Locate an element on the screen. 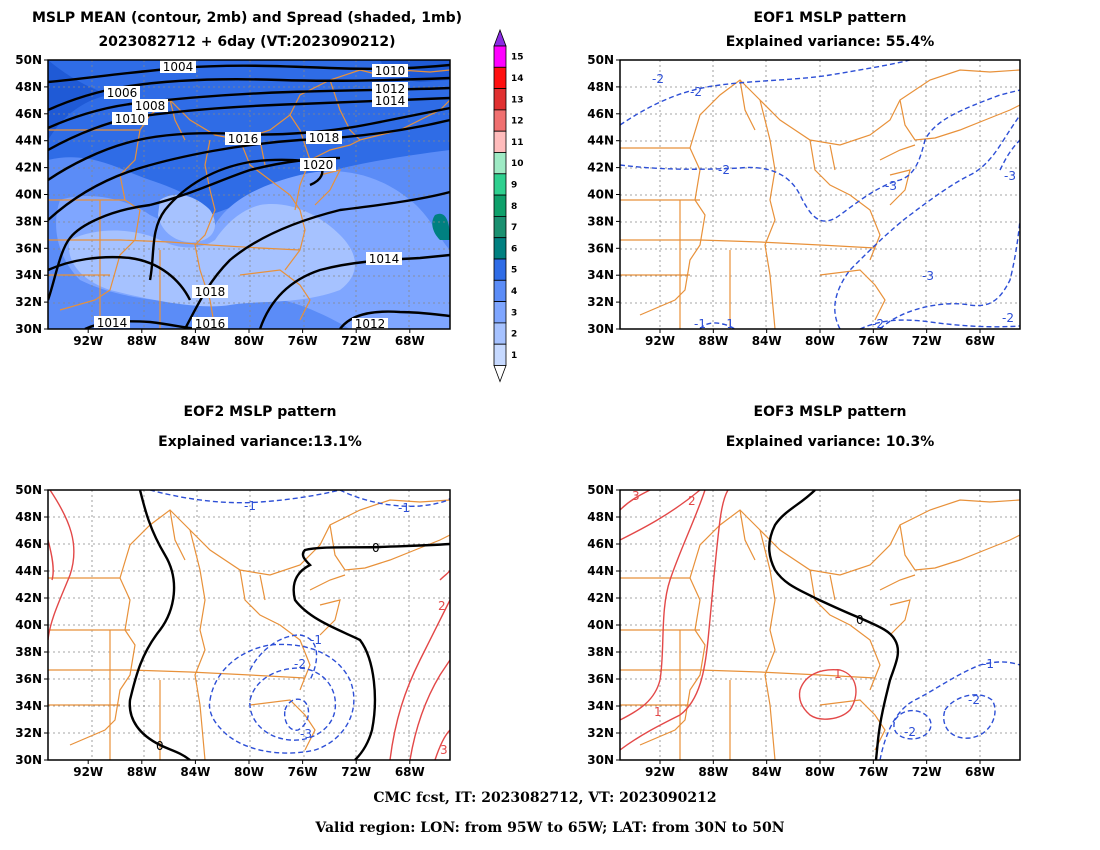  label-1006: 1006 is located at coordinates (122, 93).